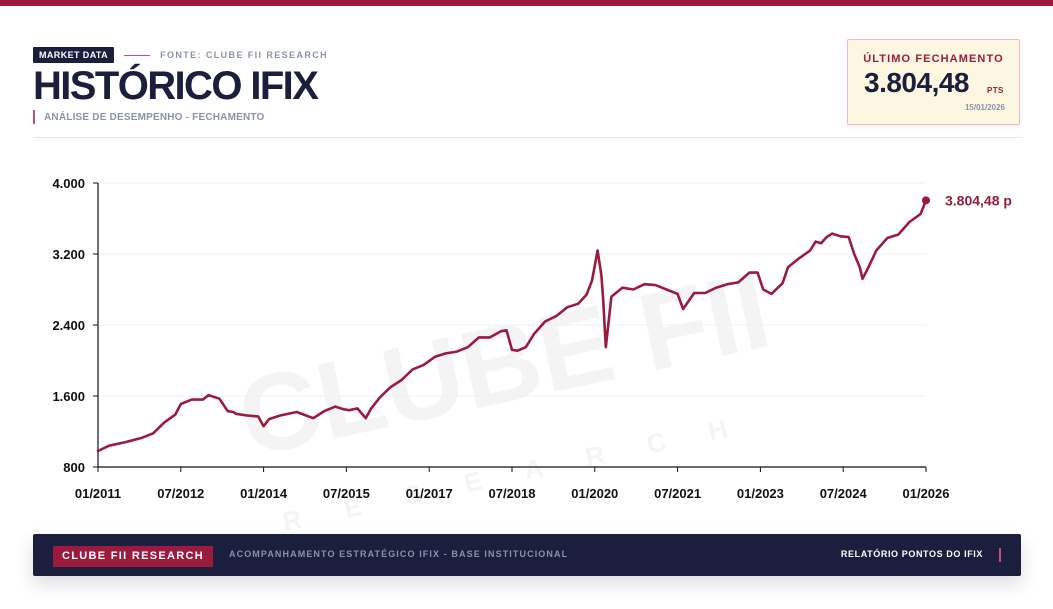 The width and height of the screenshot is (1053, 609). Describe the element at coordinates (180, 493) in the screenshot. I see `x-tick-label: 07/2012` at that location.